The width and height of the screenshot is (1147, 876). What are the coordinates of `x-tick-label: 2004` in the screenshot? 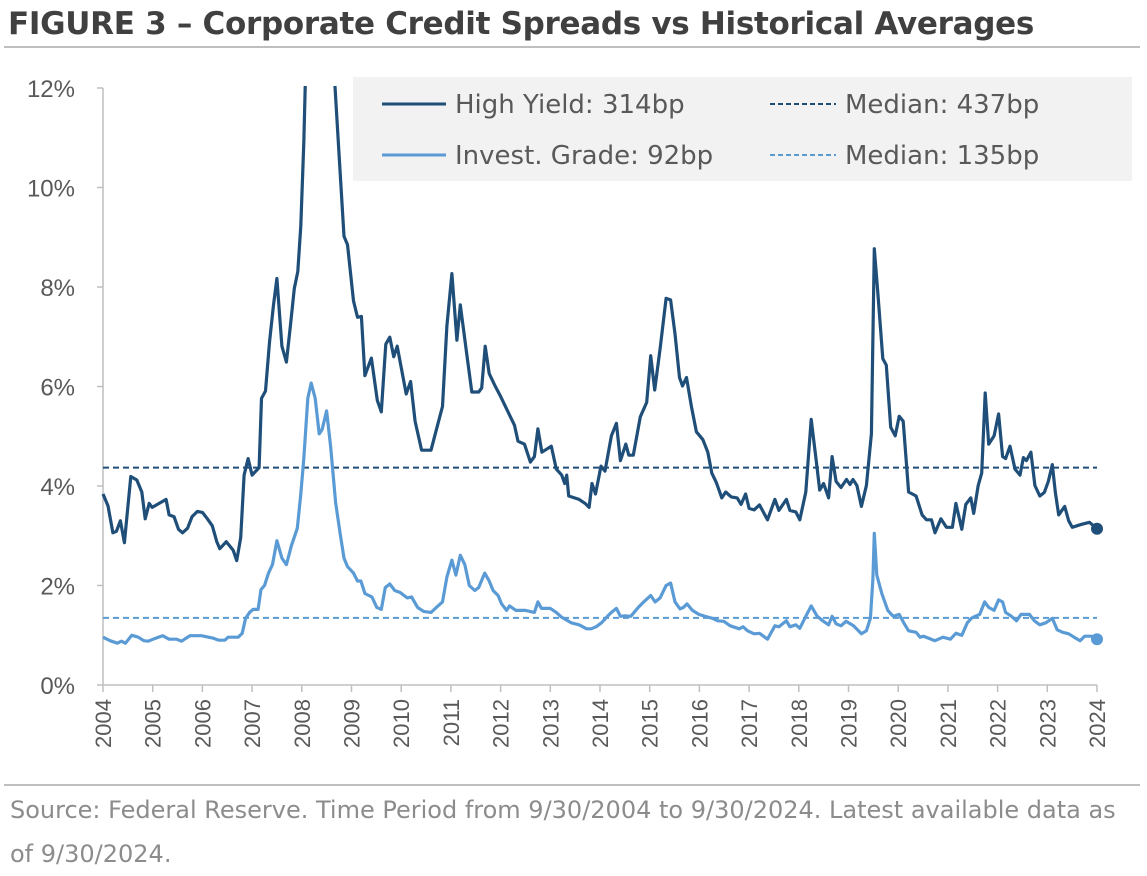 It's located at (103, 723).